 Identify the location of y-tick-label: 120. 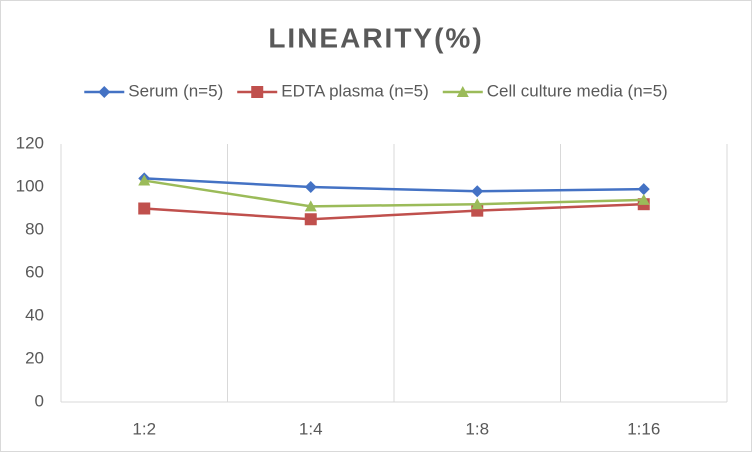
(30, 142).